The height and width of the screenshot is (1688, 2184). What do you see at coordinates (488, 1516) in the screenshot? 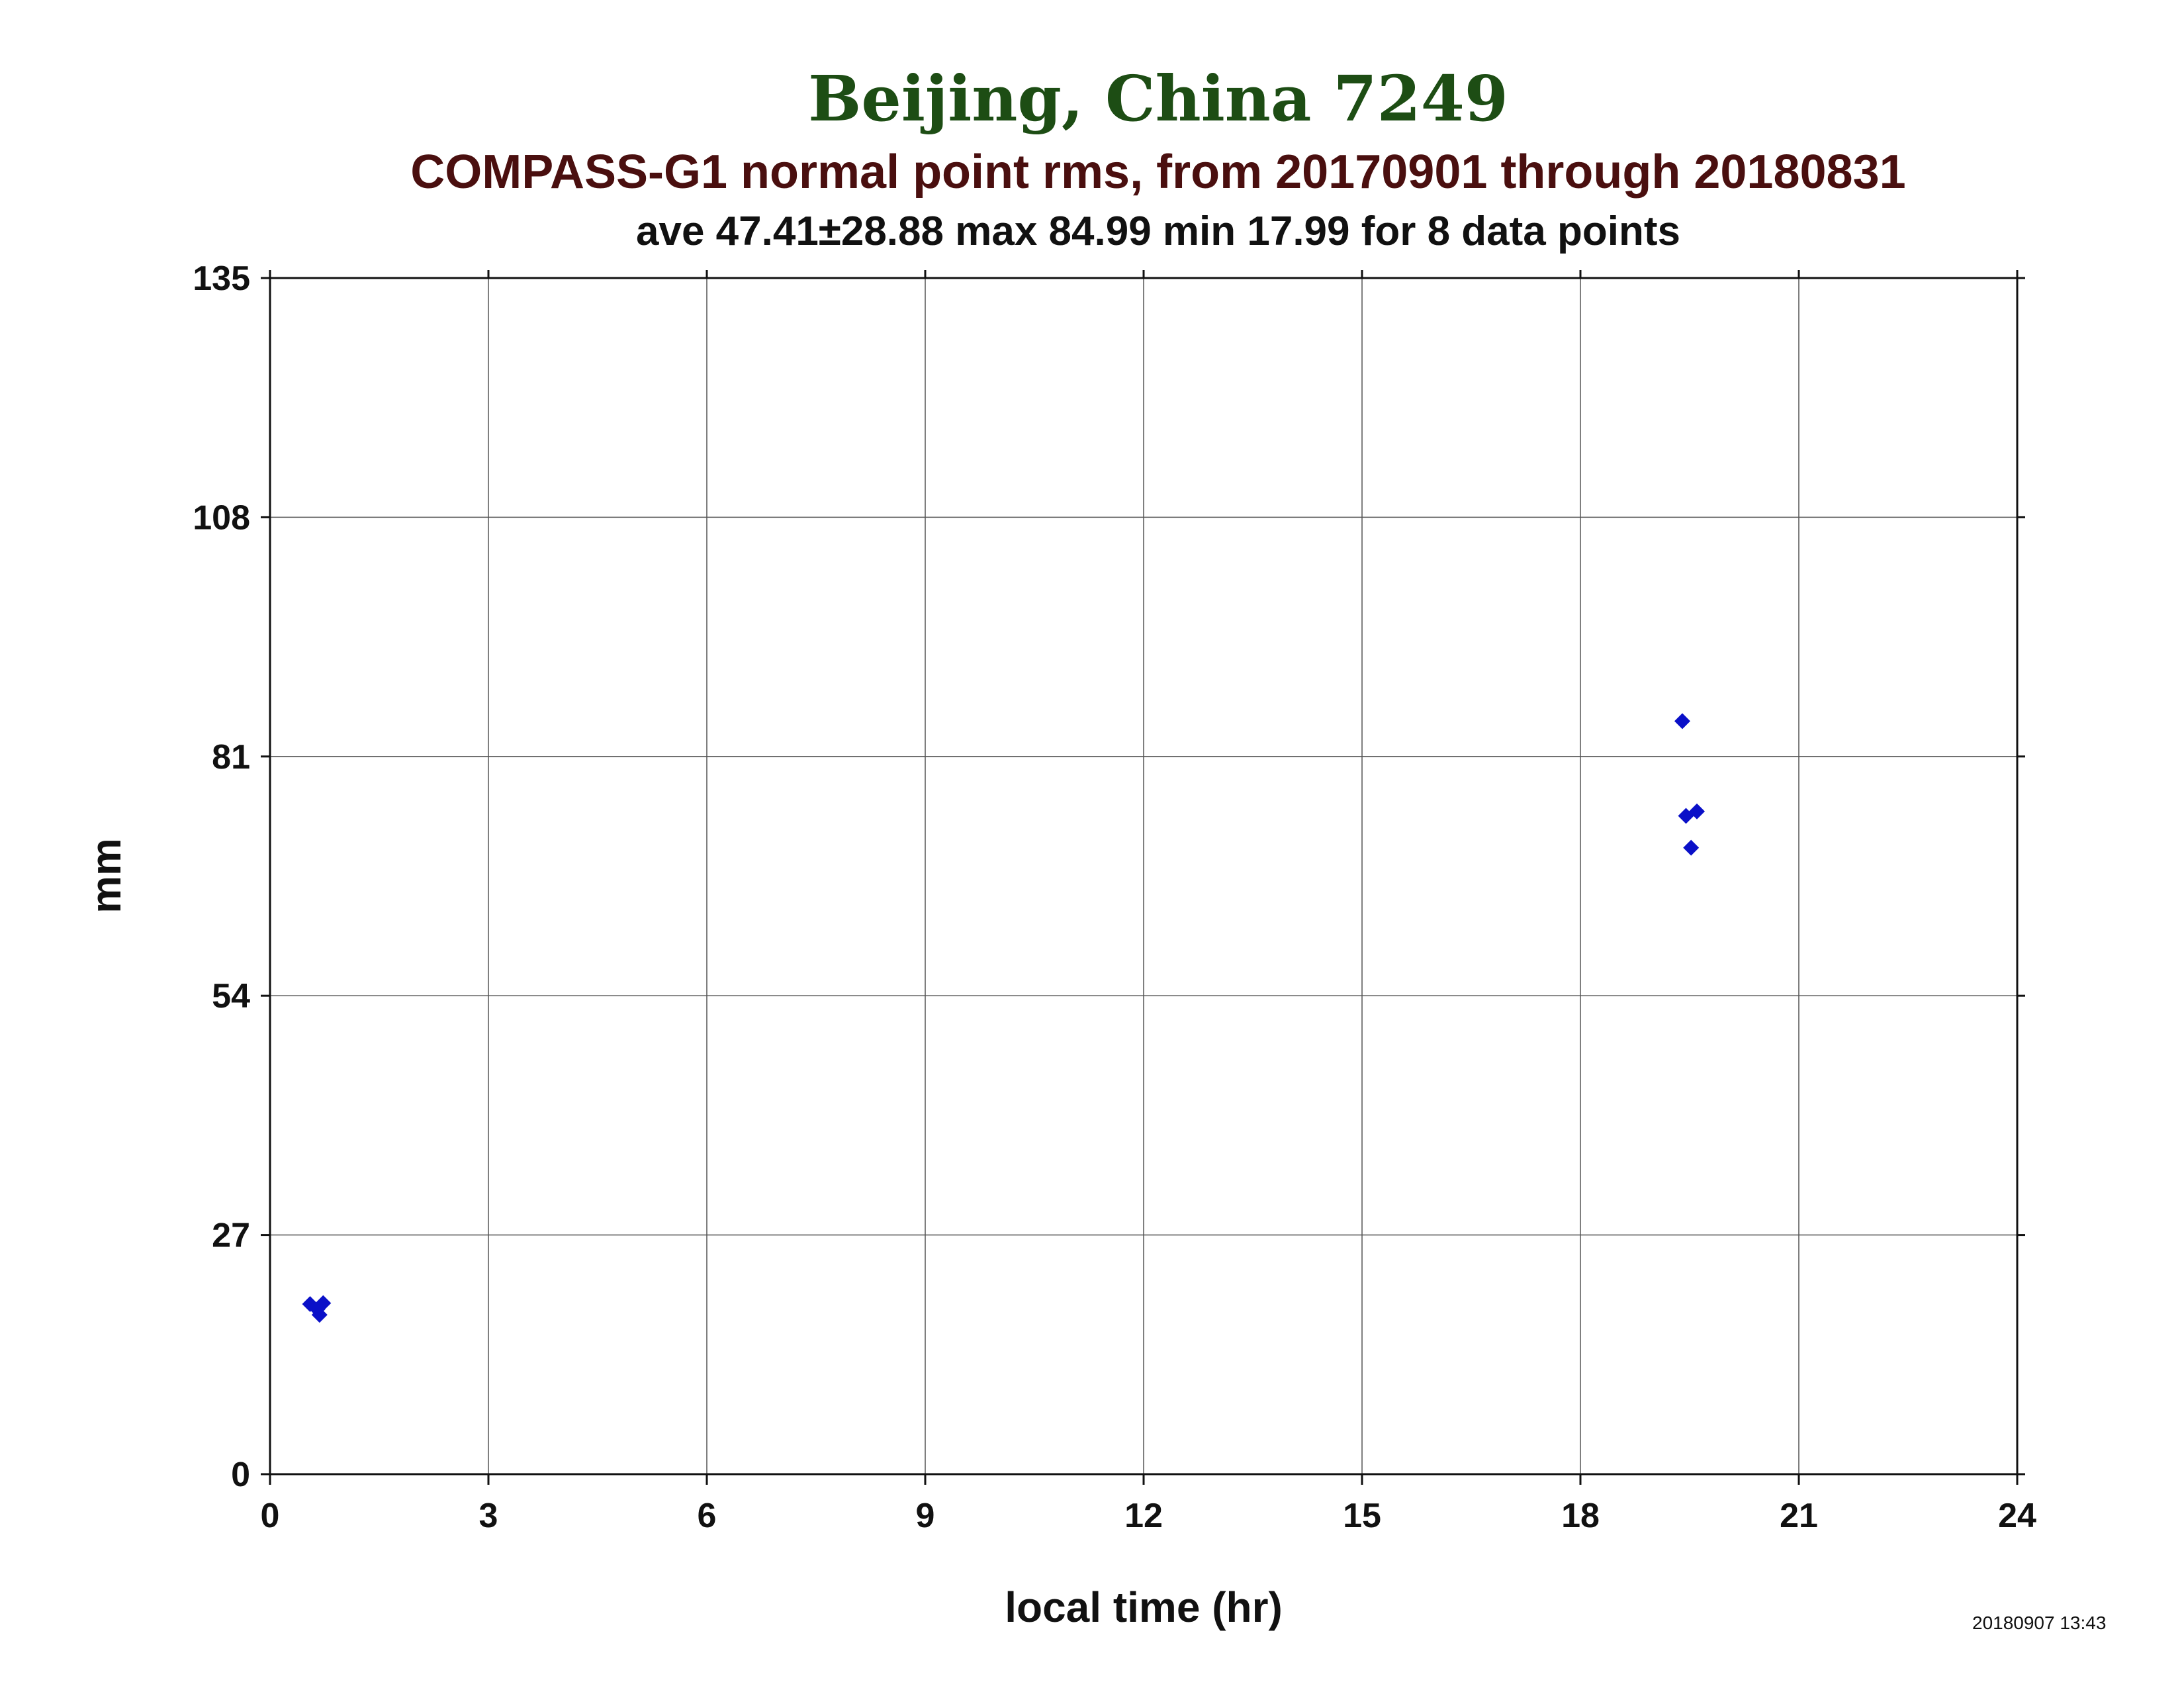
I see `x-tick-label: 3` at bounding box center [488, 1516].